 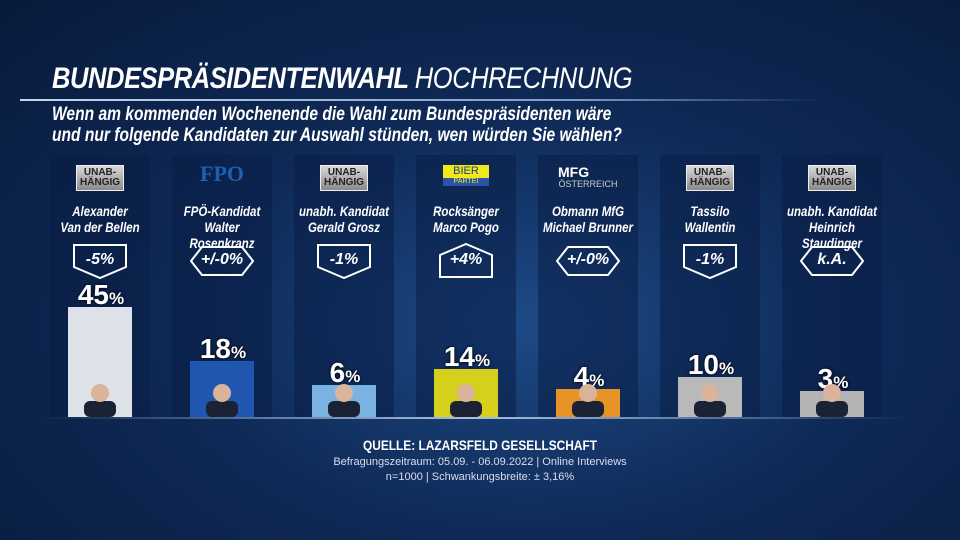 I want to click on chart-title: BUNDESPRÄSIDENTENWAHL HOCHRECHNUNG, so click(x=342, y=78).